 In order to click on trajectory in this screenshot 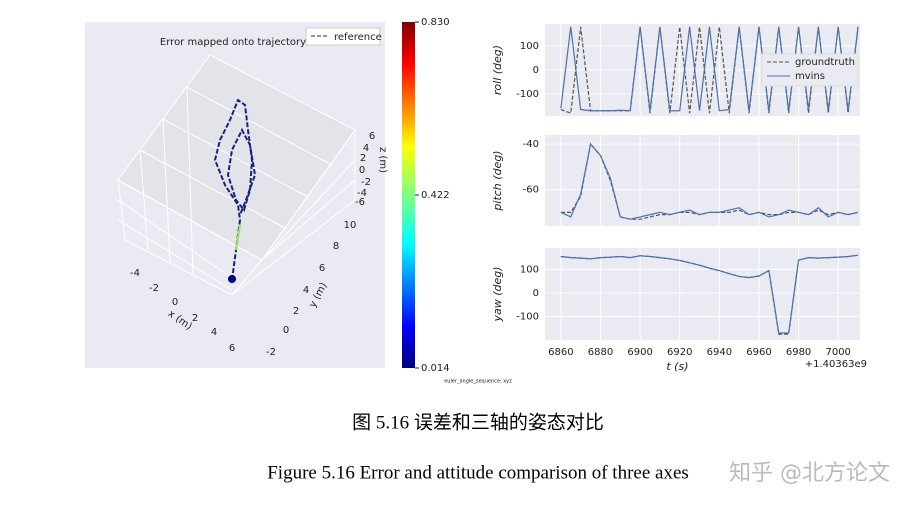, I will do `click(235, 189)`.